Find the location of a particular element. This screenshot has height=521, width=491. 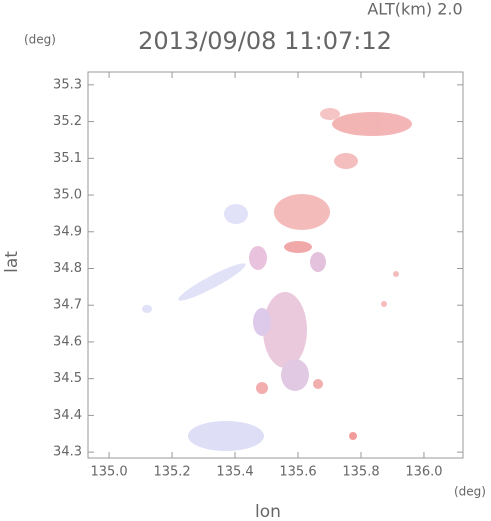

altitude: ALT(km) 2.0 is located at coordinates (414, 9).